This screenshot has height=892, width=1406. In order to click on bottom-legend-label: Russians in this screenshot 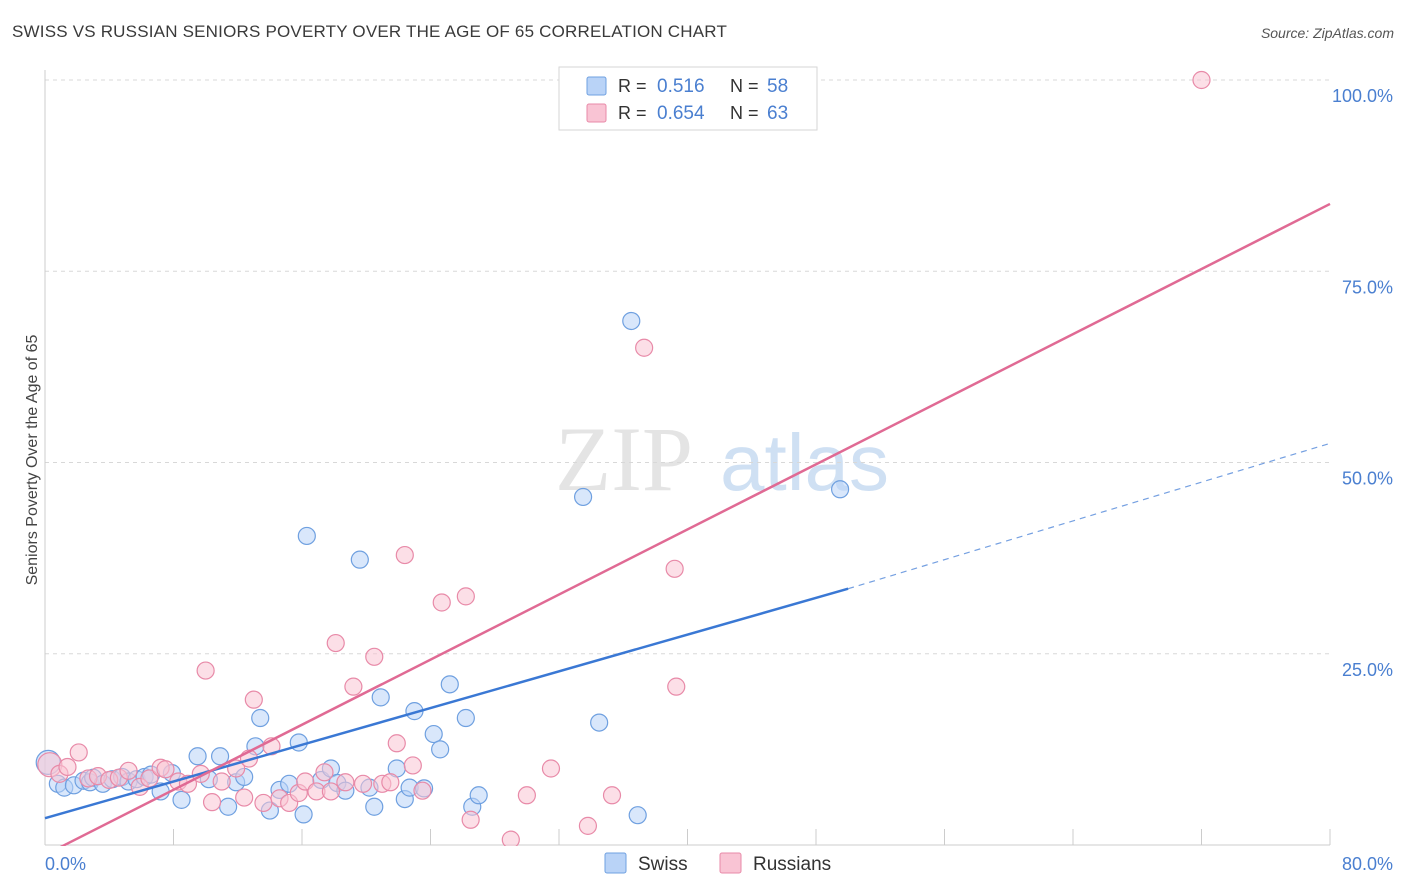, I will do `click(792, 864)`.